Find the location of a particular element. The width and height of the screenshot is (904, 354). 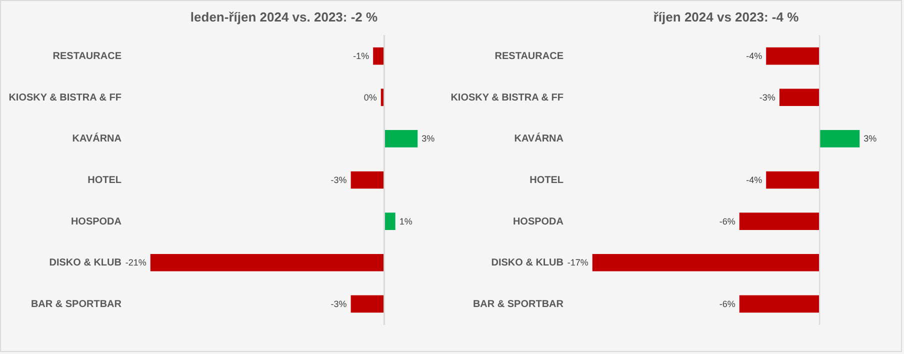

chart-title: říjen 2024 vs 2023: -4 % is located at coordinates (726, 17).